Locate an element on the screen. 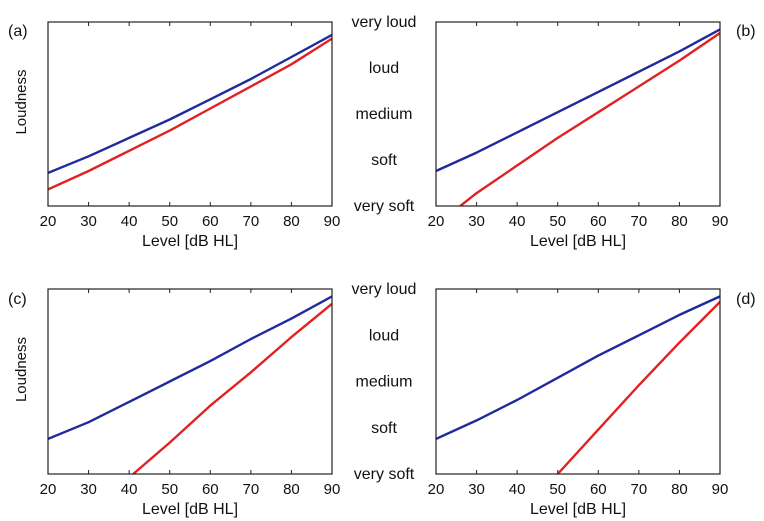 The height and width of the screenshot is (521, 764). panel-label: (d) is located at coordinates (746, 299).